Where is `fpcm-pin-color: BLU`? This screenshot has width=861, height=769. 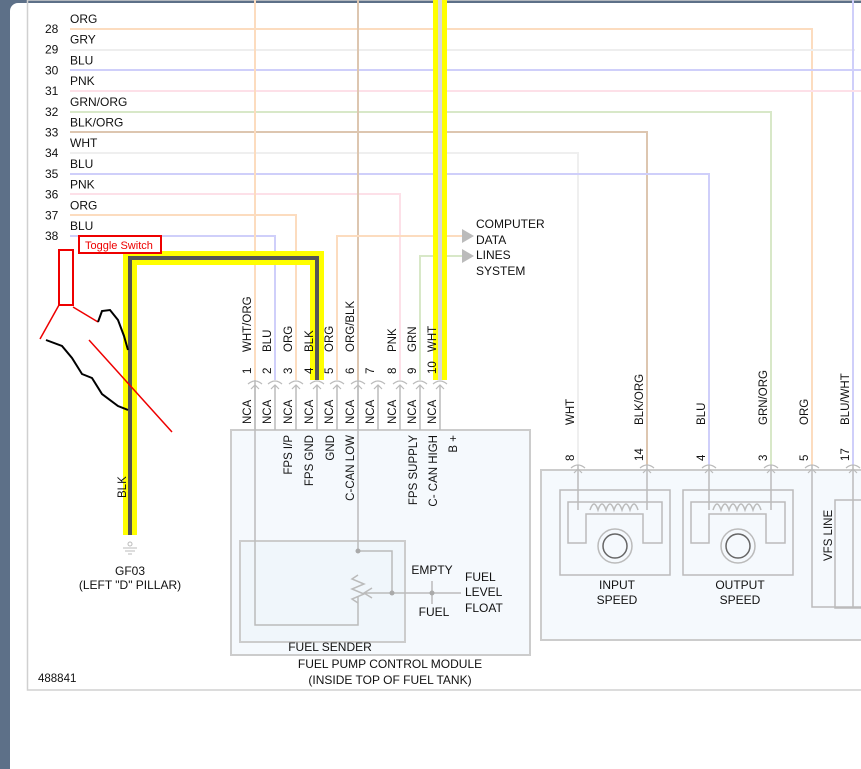 fpcm-pin-color: BLU is located at coordinates (268, 341).